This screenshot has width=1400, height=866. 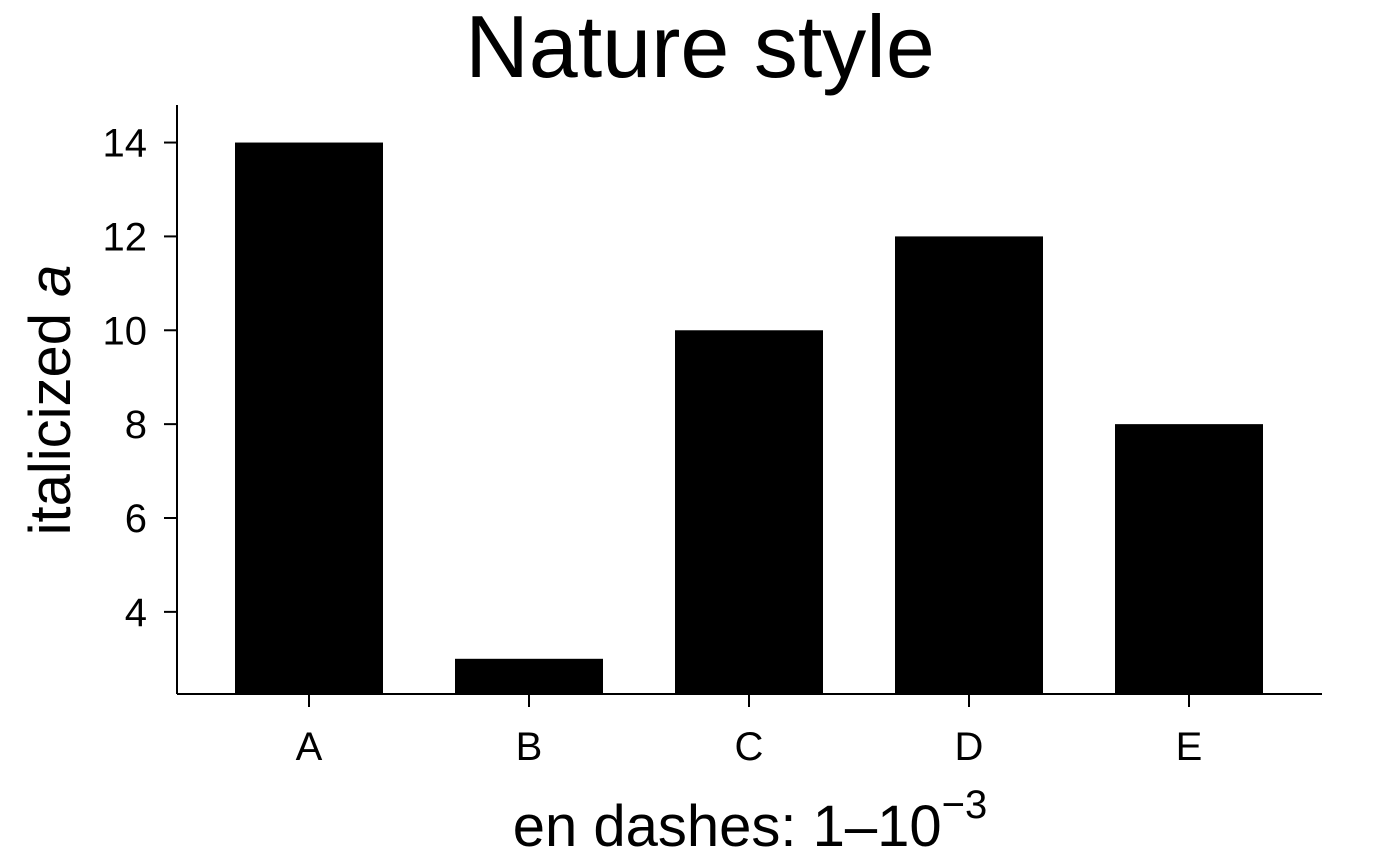 What do you see at coordinates (1189, 747) in the screenshot?
I see `x-tick-label: E` at bounding box center [1189, 747].